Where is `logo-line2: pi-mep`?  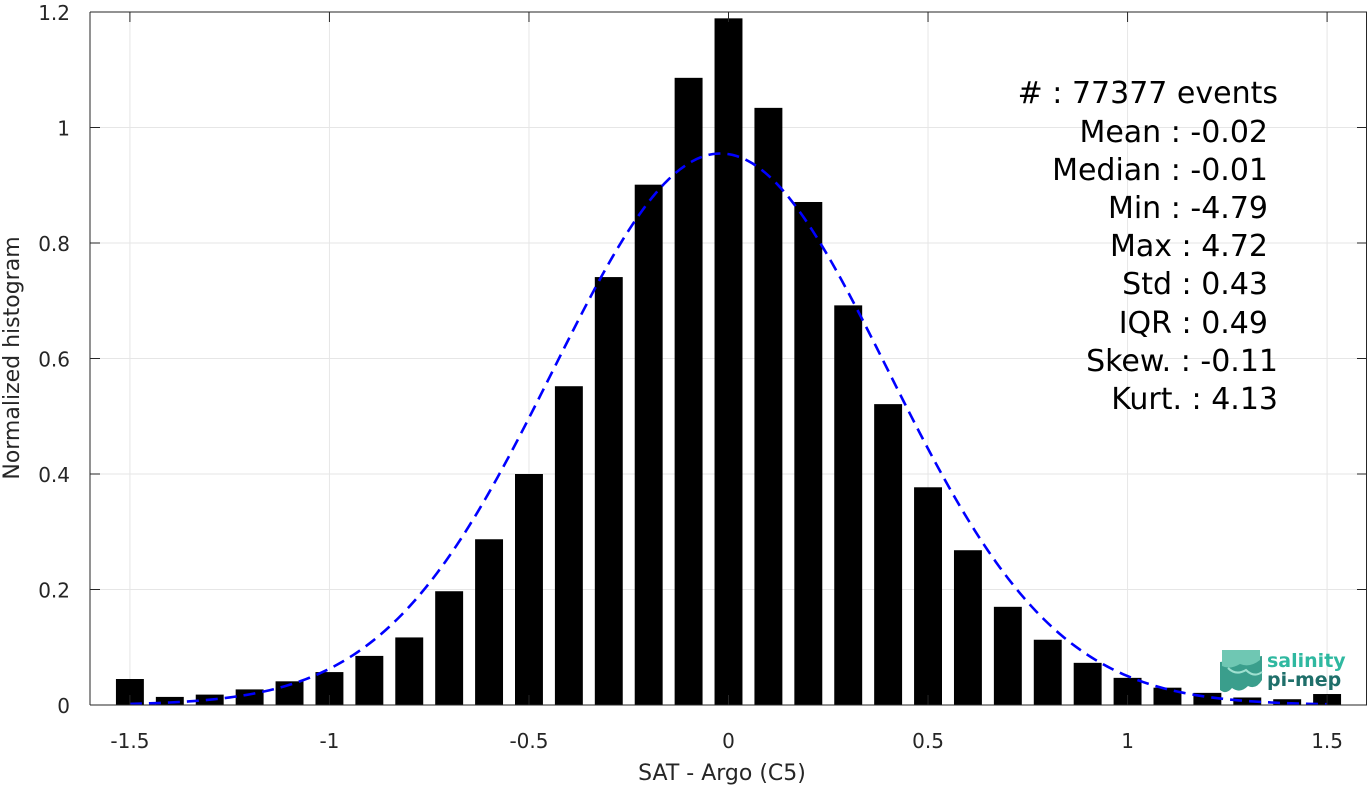
logo-line2: pi-mep is located at coordinates (1304, 680).